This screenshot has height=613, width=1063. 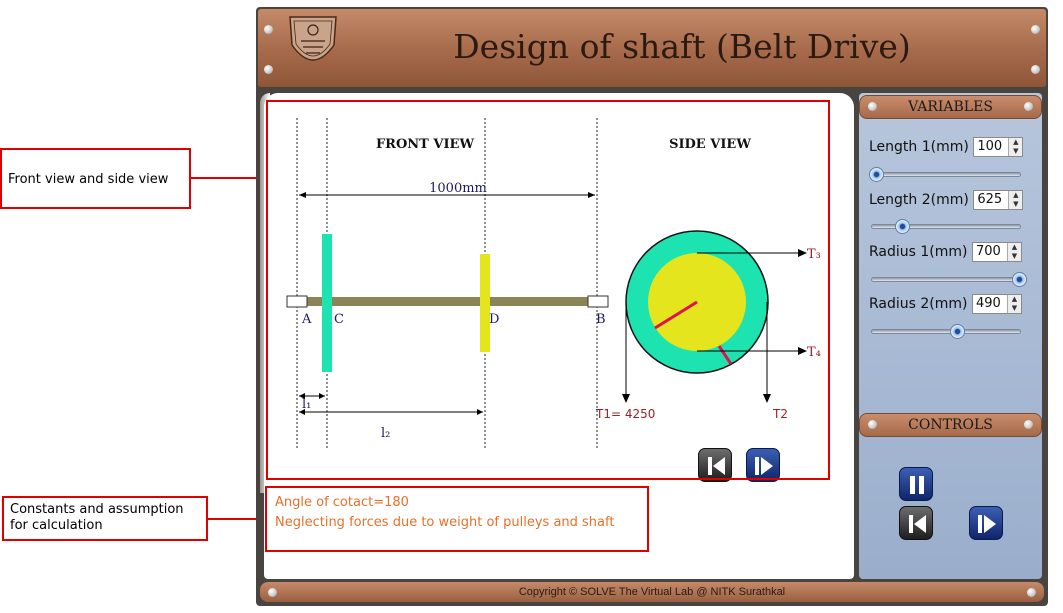 I want to click on variable-label: Radius 2(mm), so click(x=918, y=304).